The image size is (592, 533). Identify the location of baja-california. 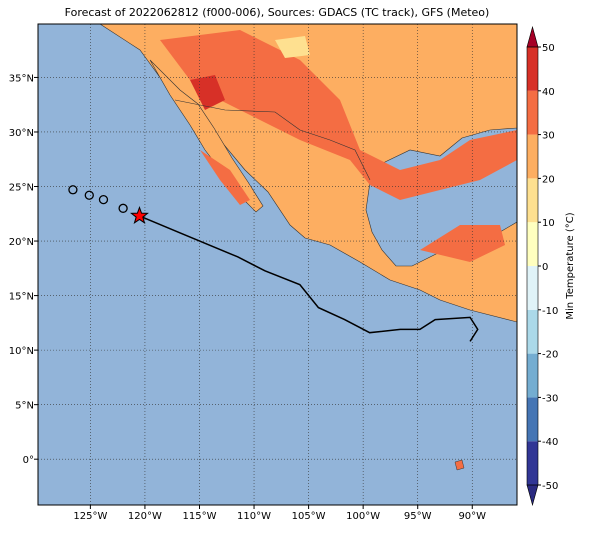
(206, 136).